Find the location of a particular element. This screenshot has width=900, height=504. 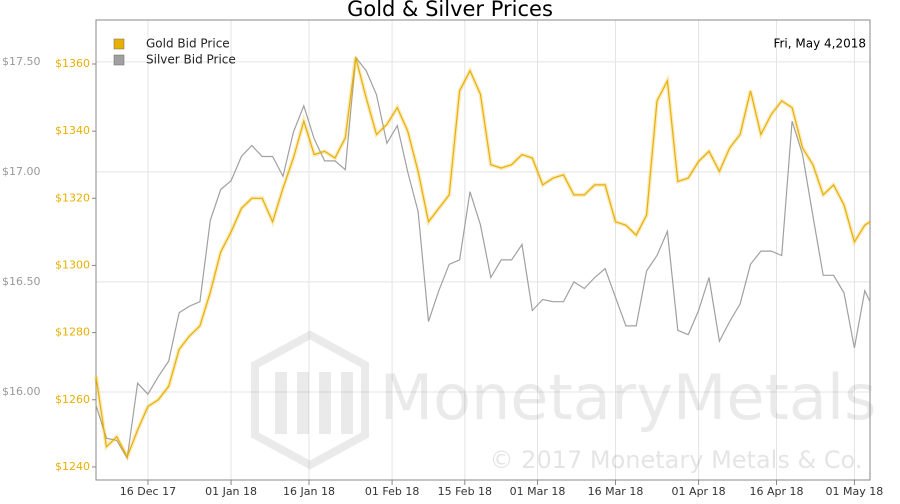

x-tick-label: 01 Mar 18 is located at coordinates (538, 491).